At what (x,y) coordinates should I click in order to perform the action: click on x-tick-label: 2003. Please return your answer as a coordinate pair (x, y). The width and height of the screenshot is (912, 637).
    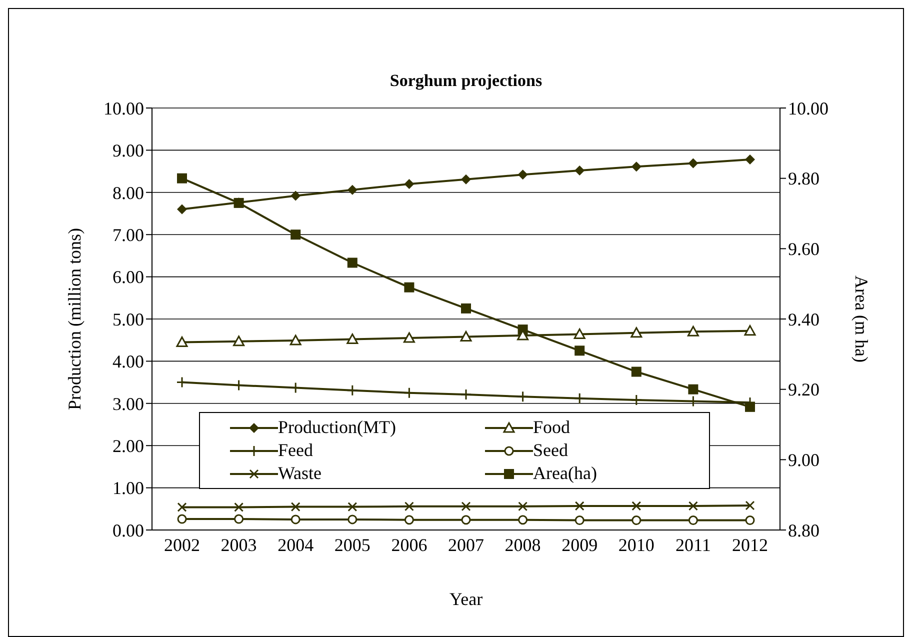
    Looking at the image, I should click on (238, 544).